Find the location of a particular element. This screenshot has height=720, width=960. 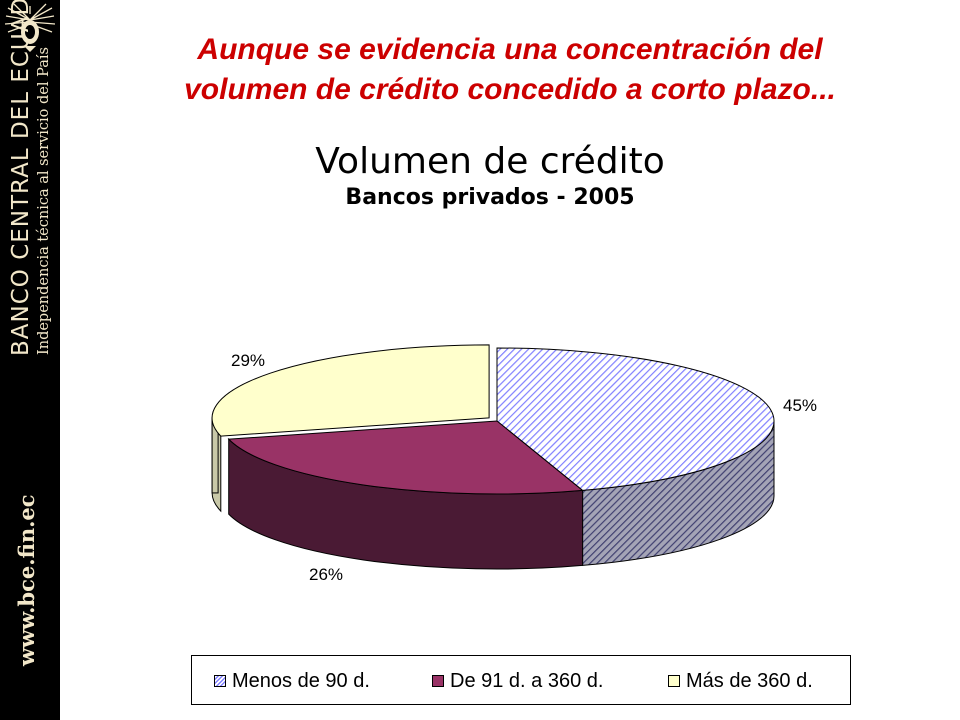

legend-swatch-short is located at coordinates (220, 681).